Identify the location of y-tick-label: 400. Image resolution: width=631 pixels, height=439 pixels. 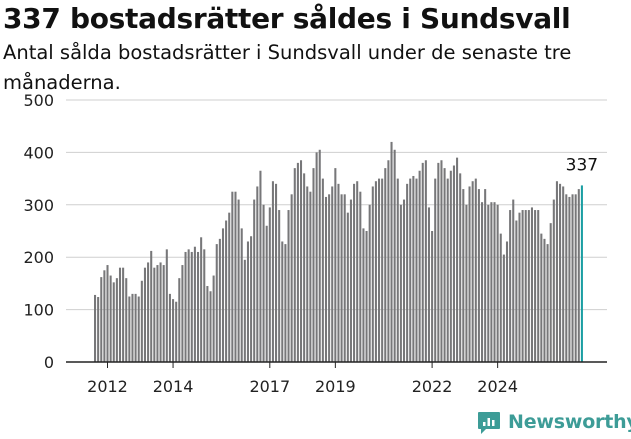
(38, 152).